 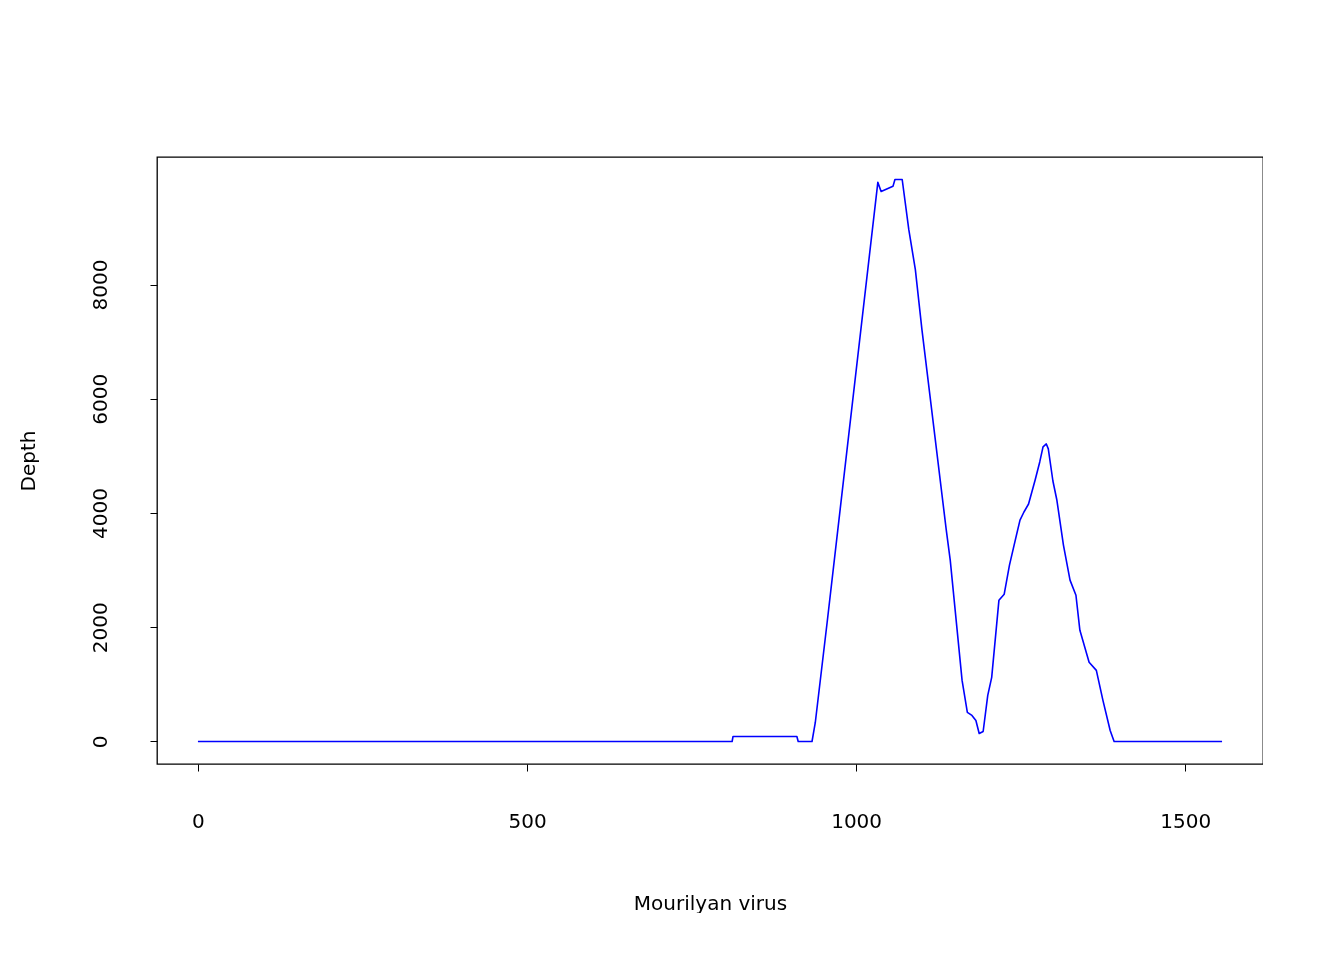 I want to click on x-tick-label: 1000, so click(x=856, y=820).